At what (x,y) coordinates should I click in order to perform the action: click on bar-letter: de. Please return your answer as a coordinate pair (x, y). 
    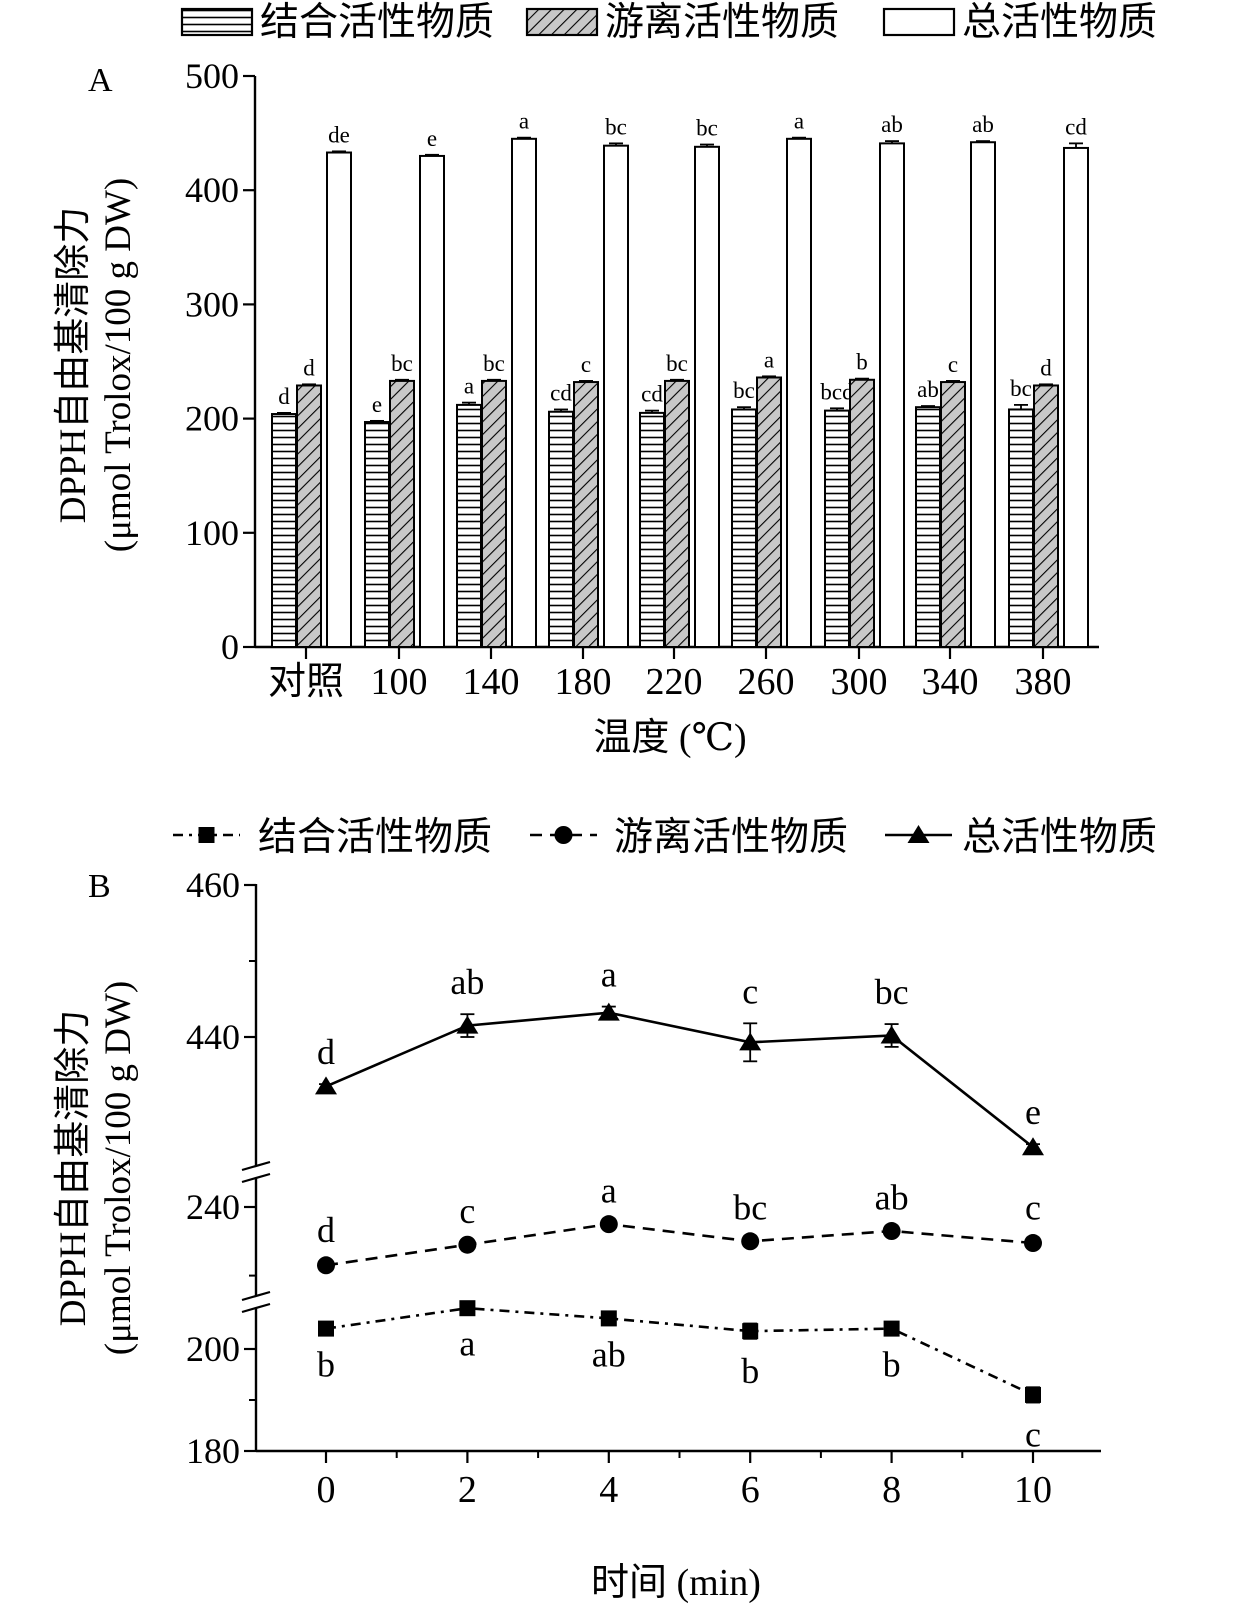
    Looking at the image, I should click on (339, 134).